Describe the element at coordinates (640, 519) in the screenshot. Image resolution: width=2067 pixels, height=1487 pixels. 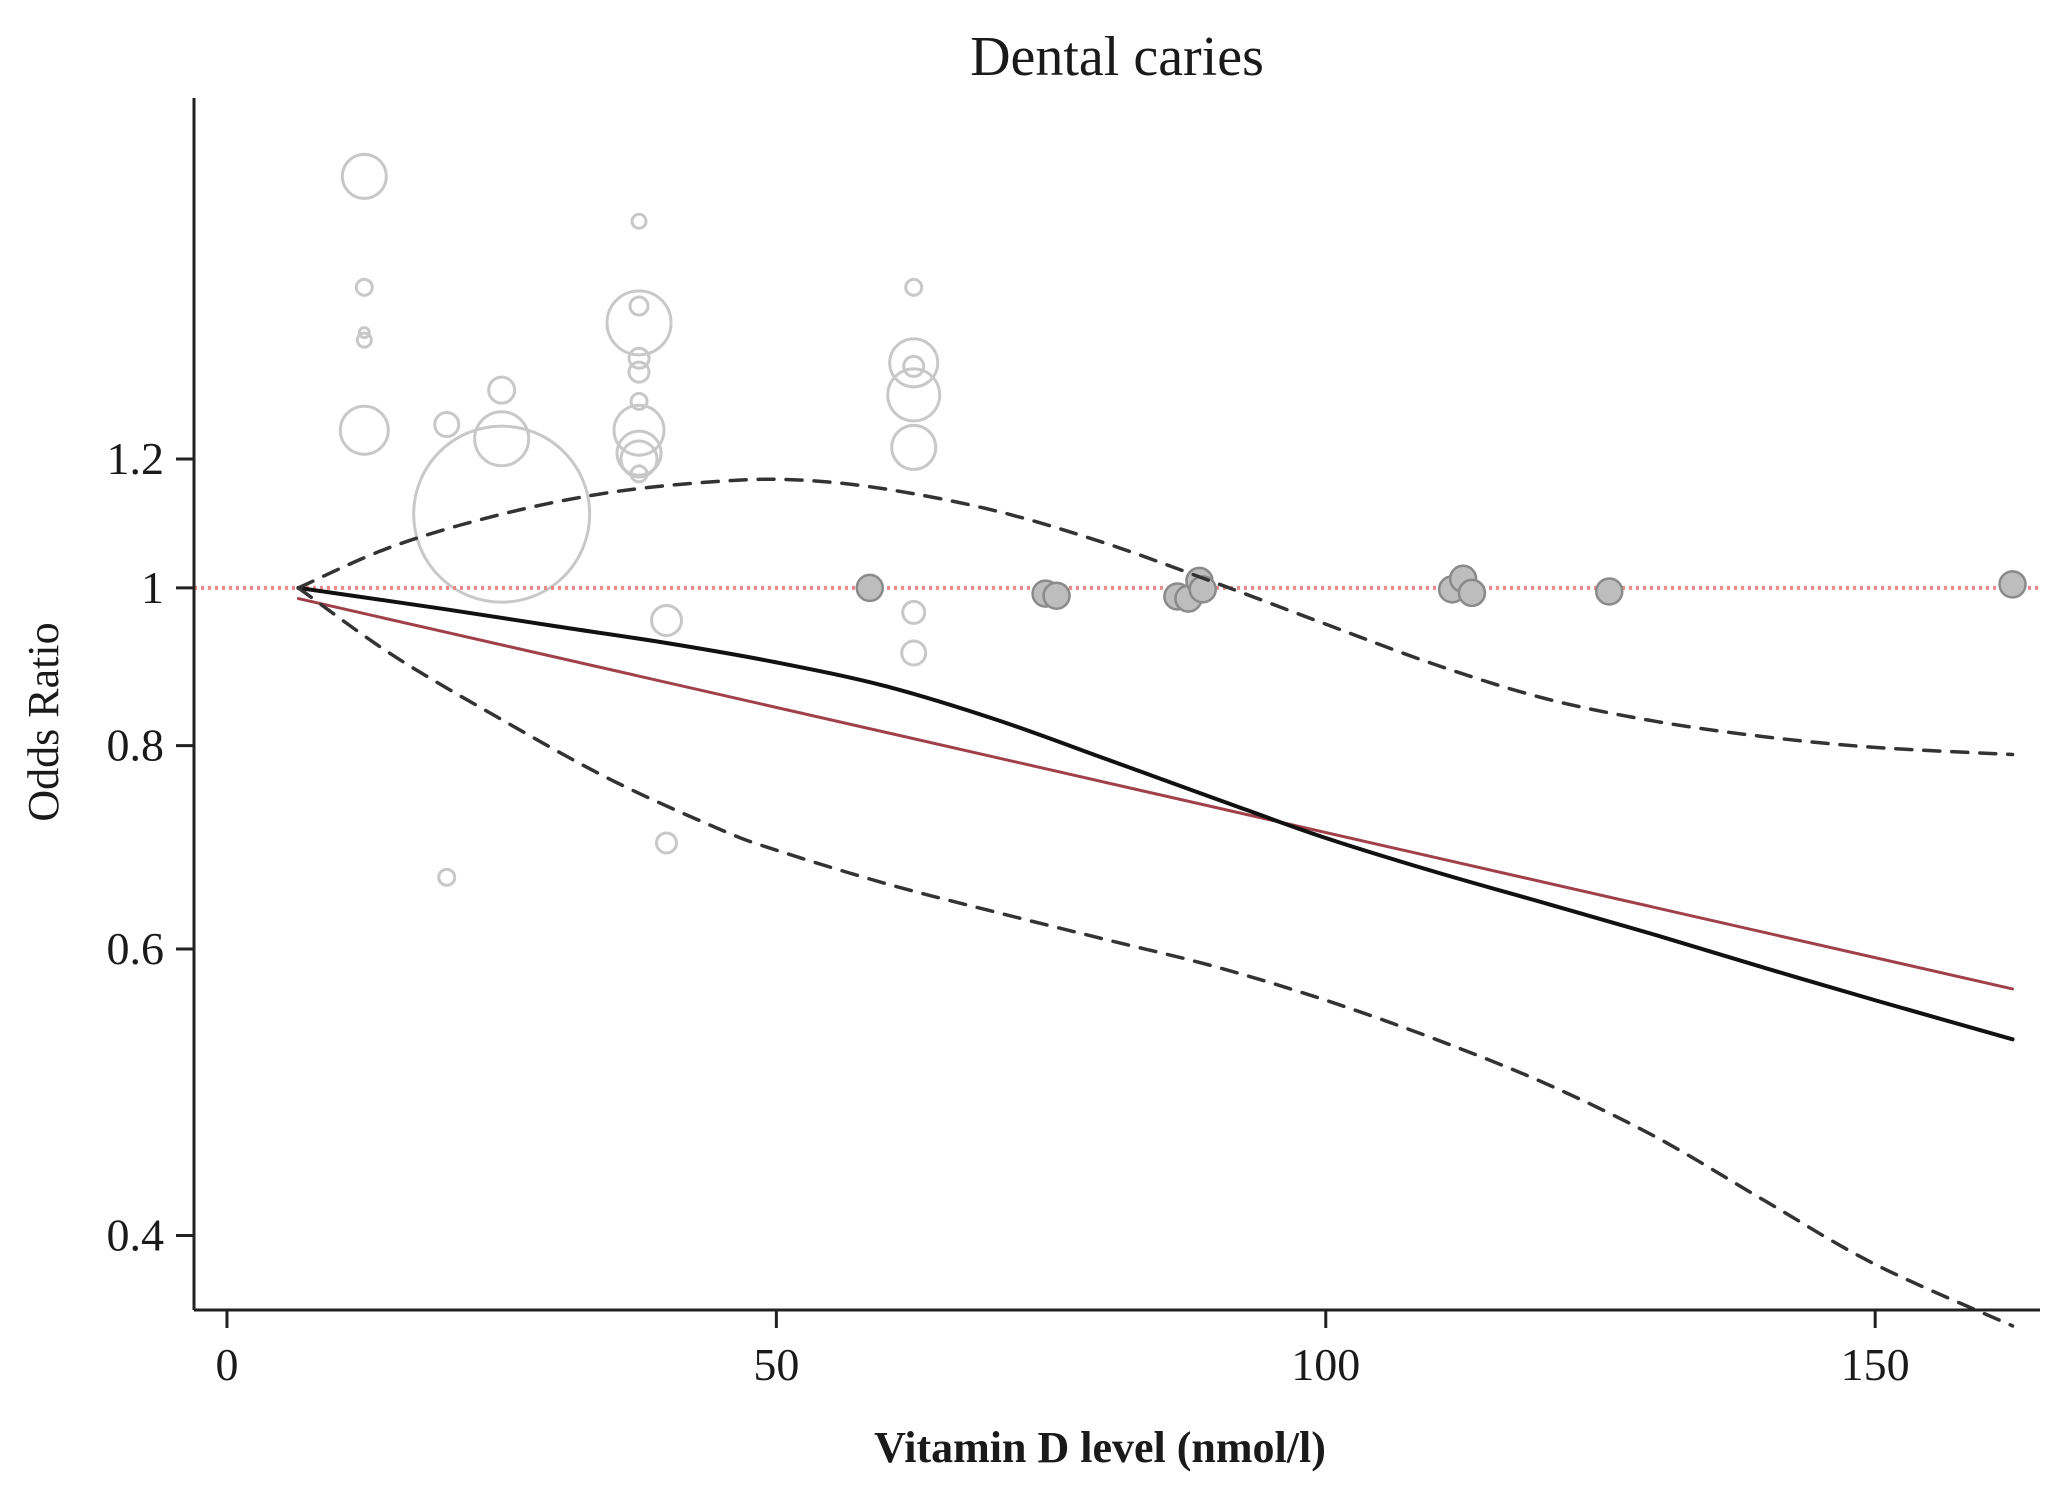
I see `points-layer` at that location.